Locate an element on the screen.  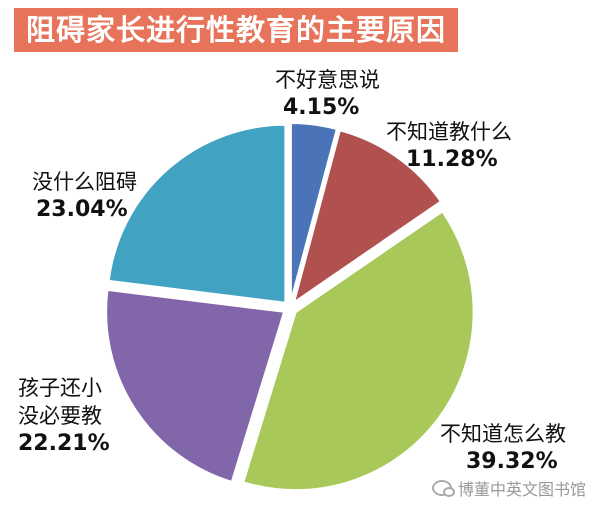
slice-percent: 4.15% is located at coordinates (321, 107).